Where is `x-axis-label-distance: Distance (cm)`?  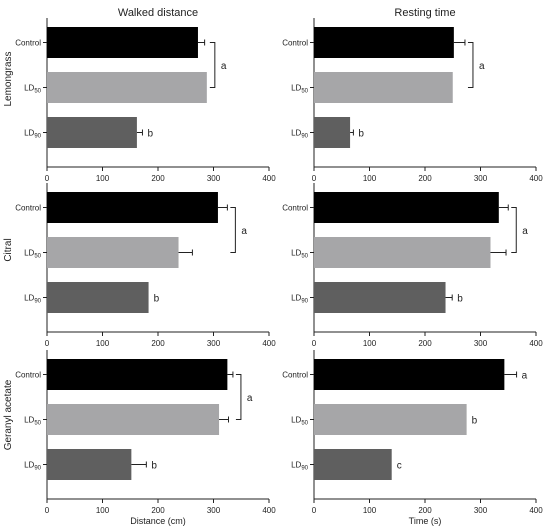
x-axis-label-distance: Distance (cm) is located at coordinates (158, 521).